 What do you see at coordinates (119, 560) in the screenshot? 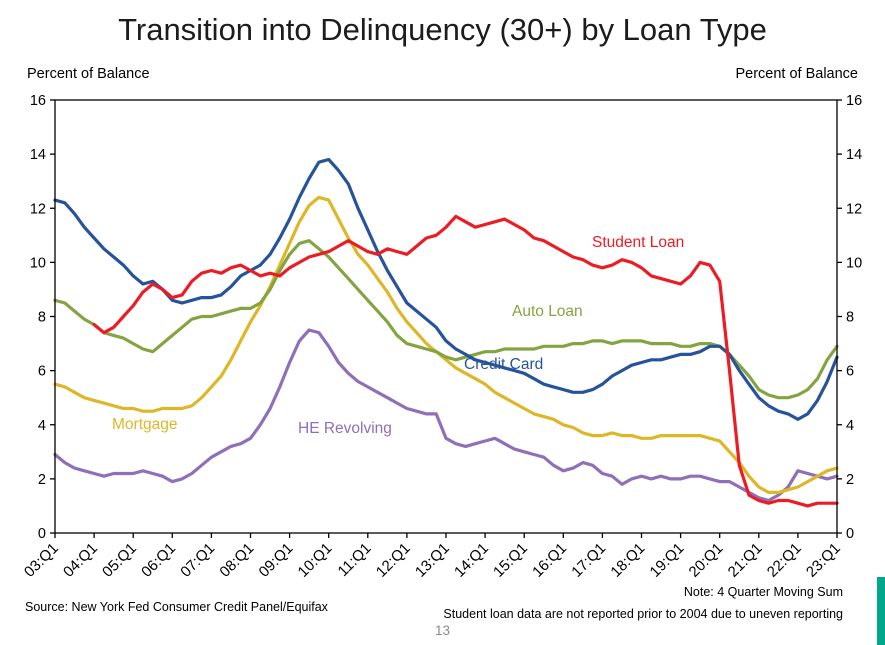
I see `x-tick-label: 05:Q1` at bounding box center [119, 560].